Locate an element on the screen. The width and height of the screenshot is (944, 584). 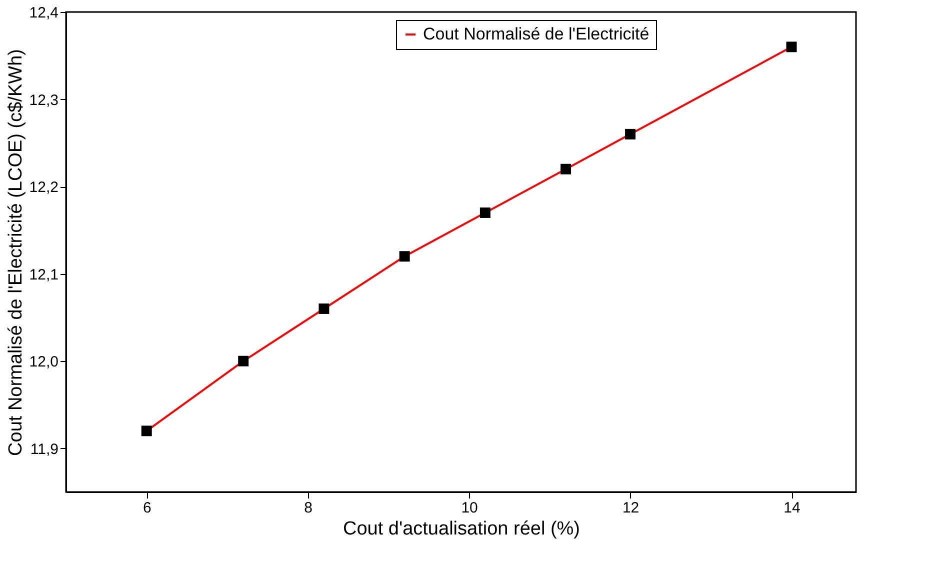
x-tick-label: 8 is located at coordinates (308, 508).